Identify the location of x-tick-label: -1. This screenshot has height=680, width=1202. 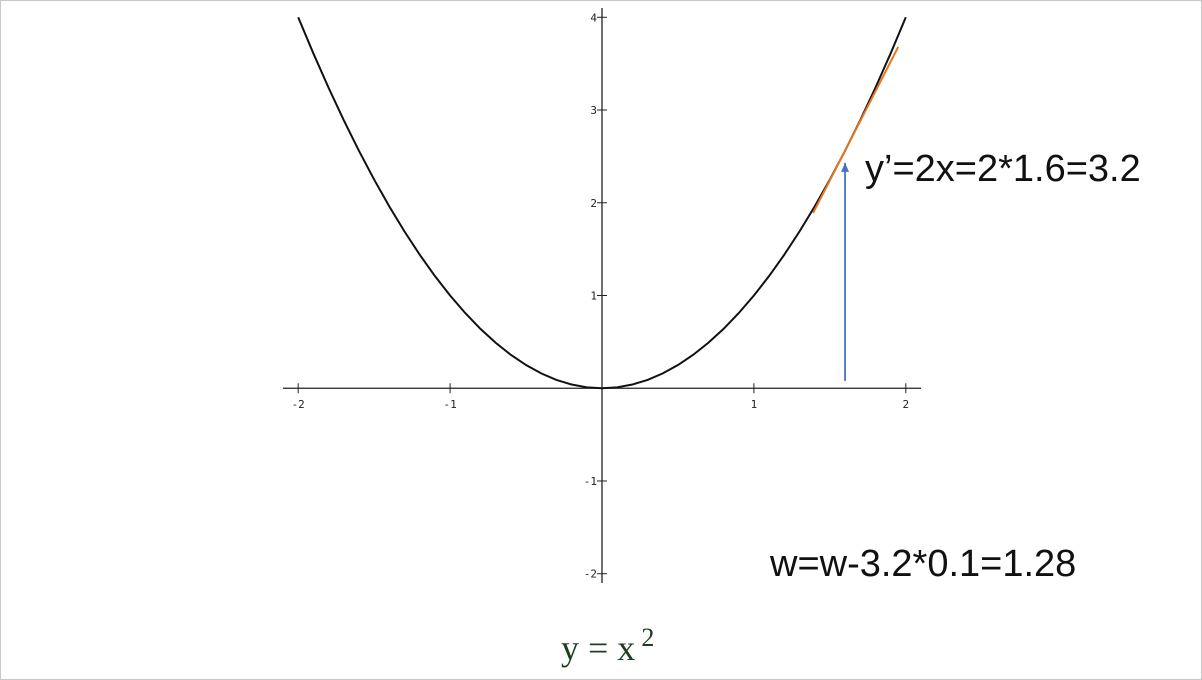
(449, 404).